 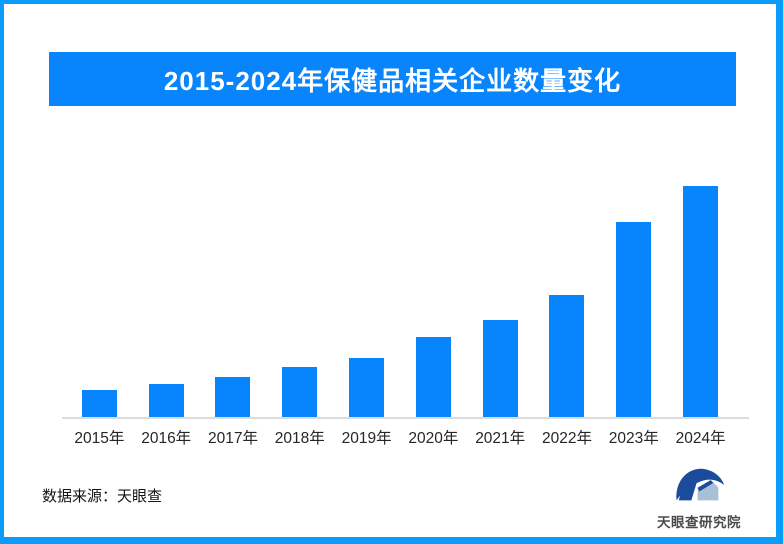 I want to click on x-axis-label: 2015年, so click(x=99, y=438).